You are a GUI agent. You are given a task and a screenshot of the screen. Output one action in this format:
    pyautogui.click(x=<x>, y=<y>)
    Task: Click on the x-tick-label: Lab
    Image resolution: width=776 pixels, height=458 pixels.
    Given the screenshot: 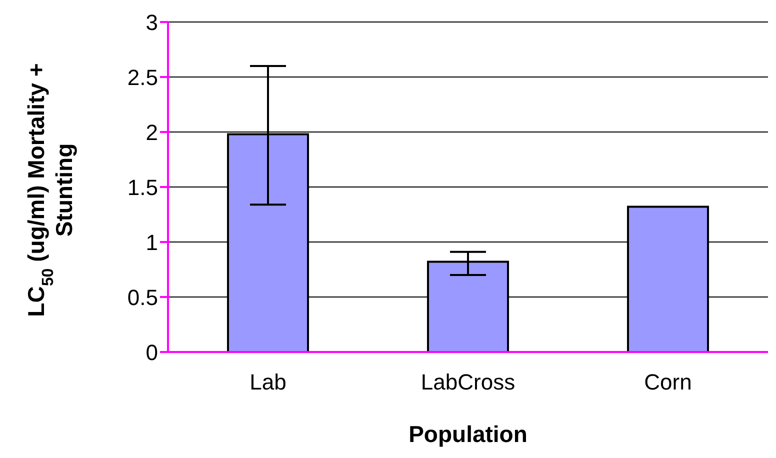 What is the action you would take?
    pyautogui.click(x=268, y=382)
    